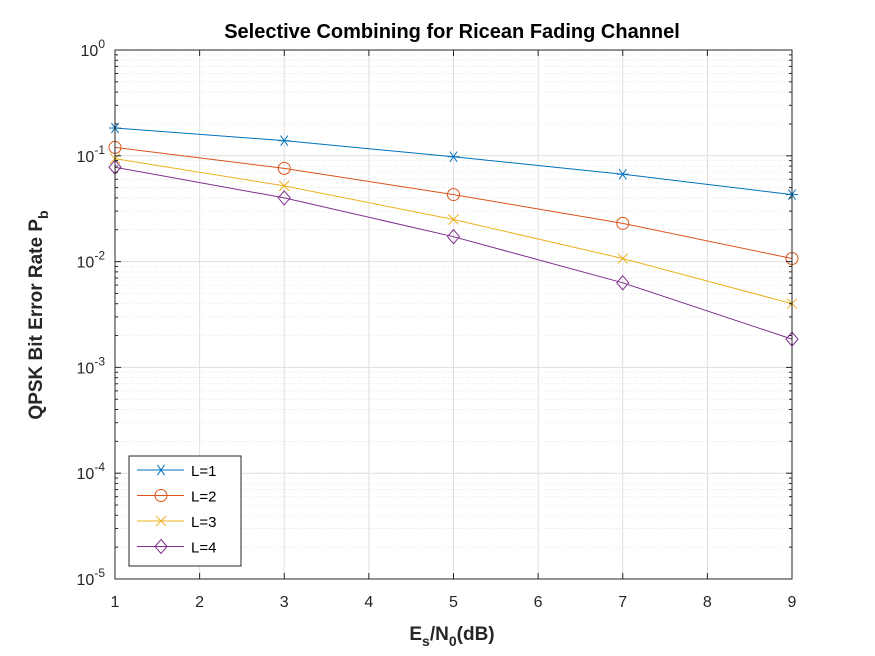 The image size is (875, 656). I want to click on y-tick-label: 10⁻¹, so click(91, 154).